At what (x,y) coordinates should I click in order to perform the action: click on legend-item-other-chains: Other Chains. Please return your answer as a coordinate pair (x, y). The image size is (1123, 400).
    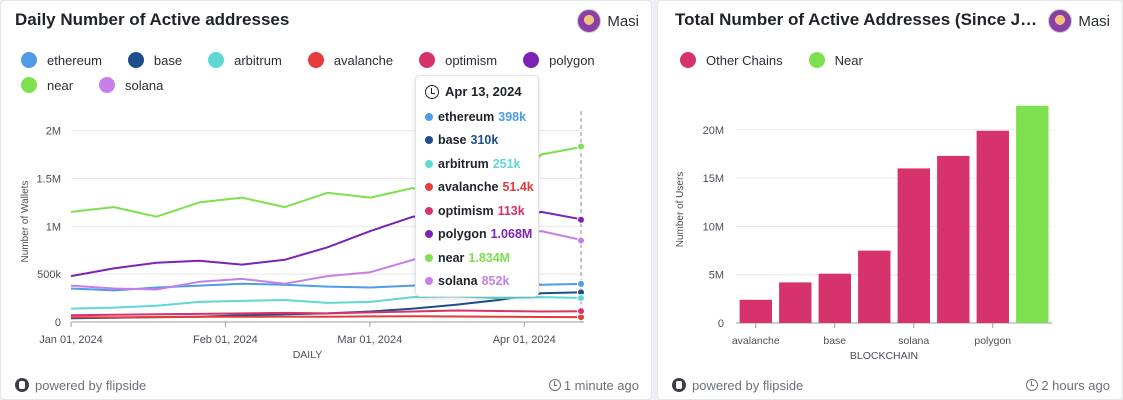
    Looking at the image, I should click on (731, 60).